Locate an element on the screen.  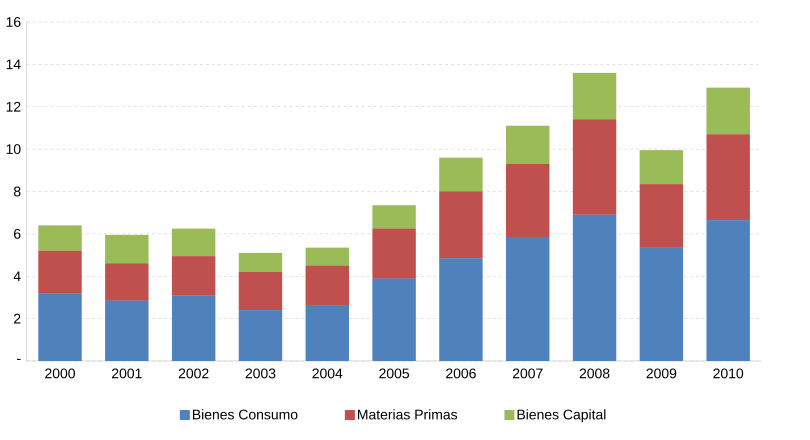
x-tick-label: 2002 is located at coordinates (193, 373).